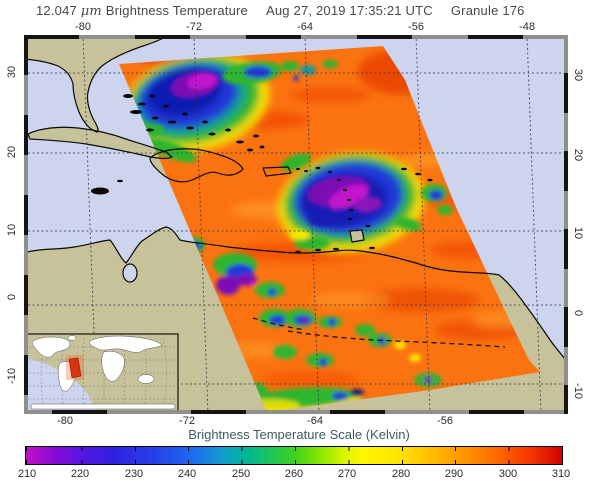 This screenshot has width=600, height=487. What do you see at coordinates (80, 474) in the screenshot?
I see `cbar-tick-220: 220` at bounding box center [80, 474].